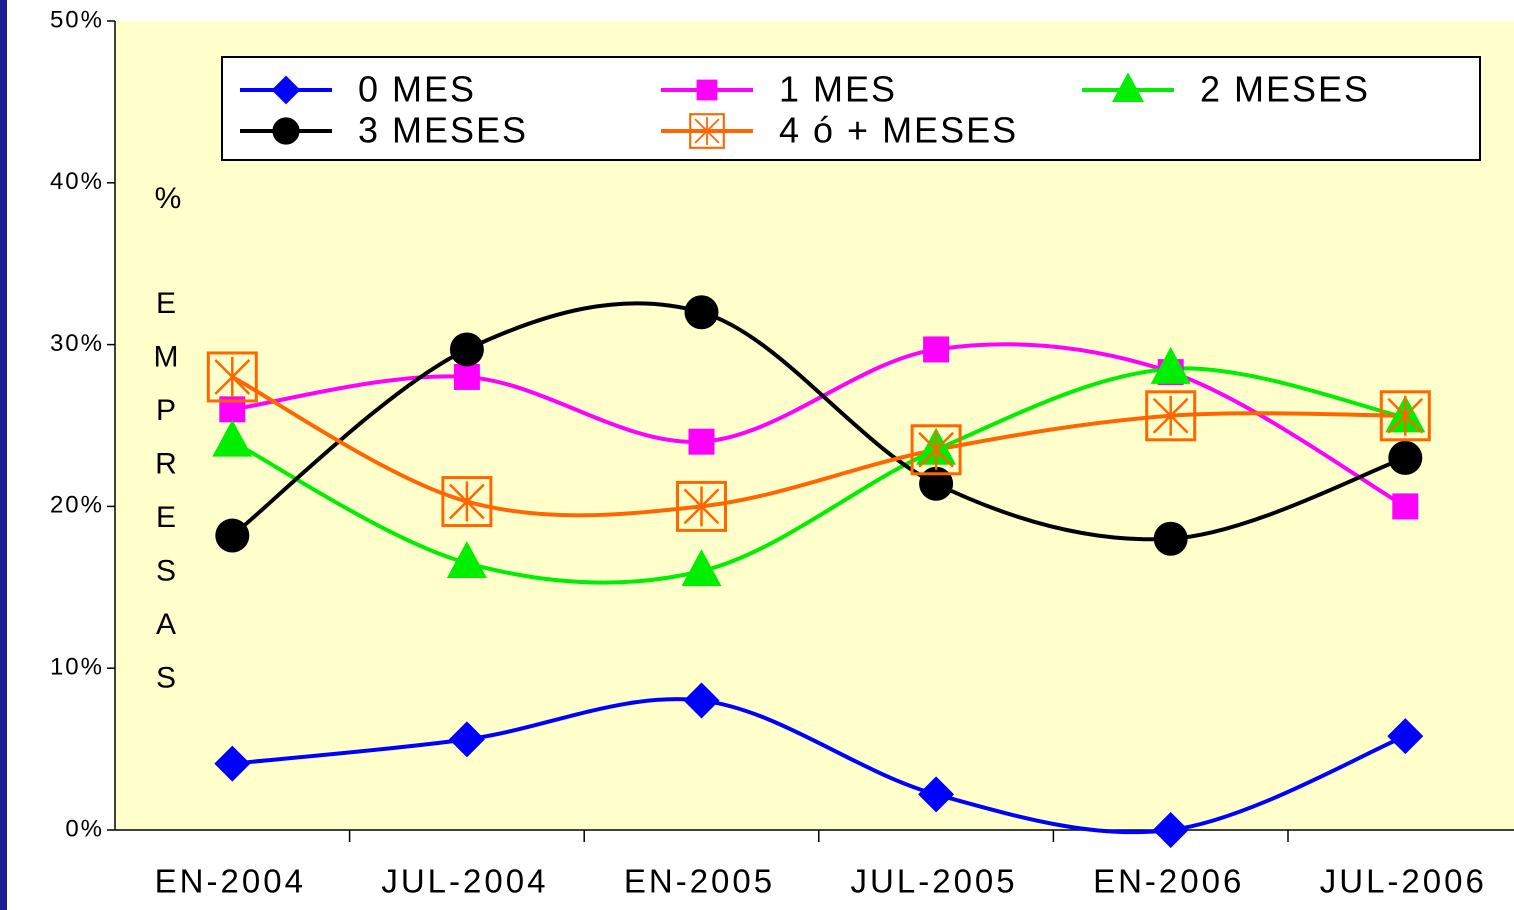  What do you see at coordinates (838, 89) in the screenshot?
I see `legend-label: 1 MES` at bounding box center [838, 89].